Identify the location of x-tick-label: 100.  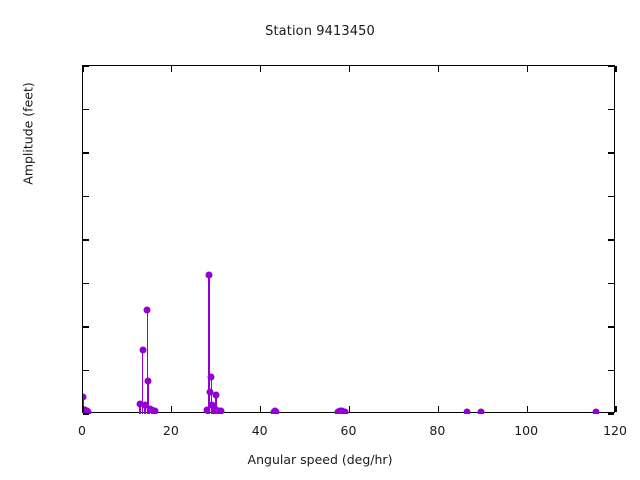
(526, 430).